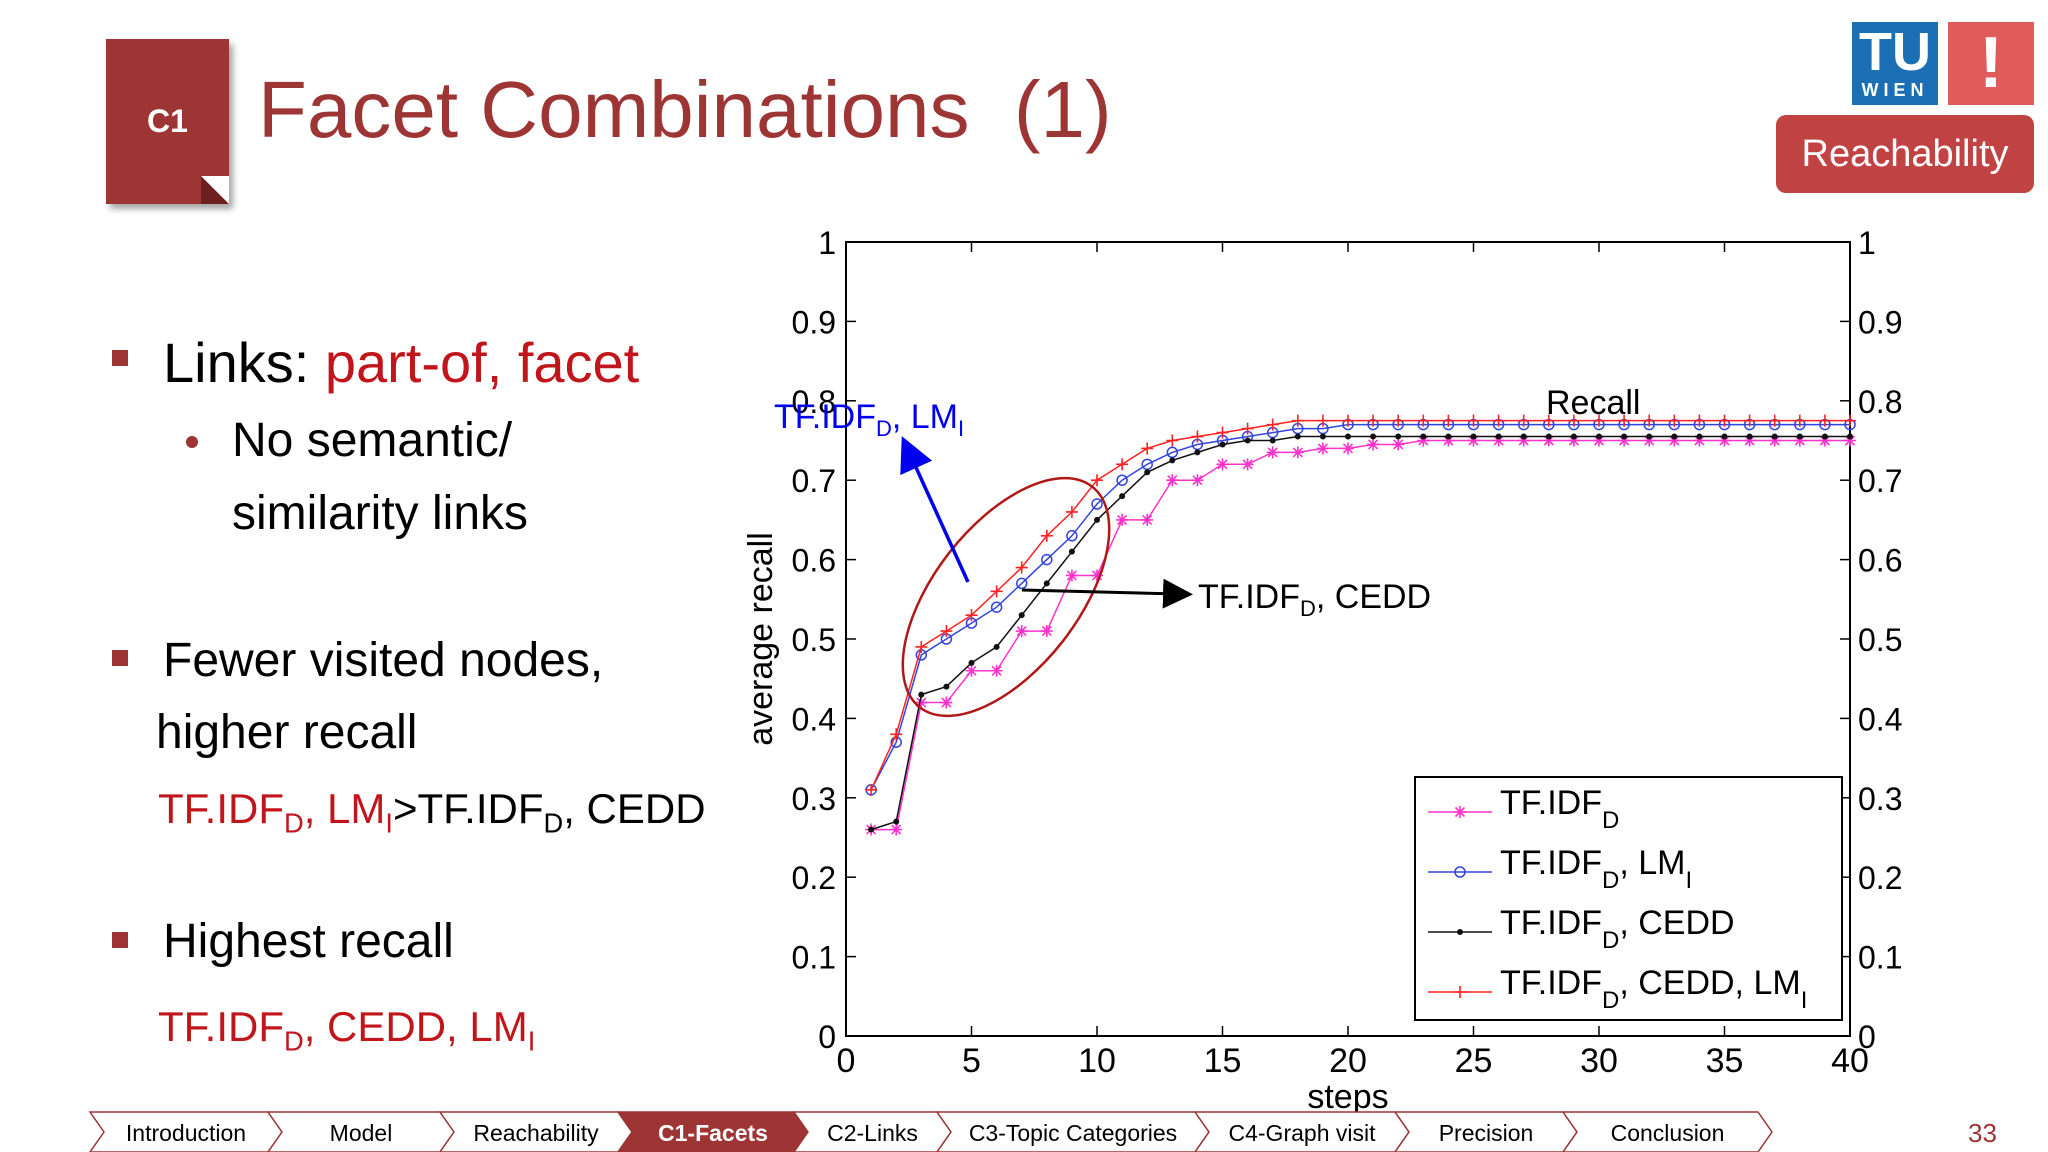  What do you see at coordinates (1596, 869) in the screenshot?
I see `legend-entry: TF.IDFD, LMI` at bounding box center [1596, 869].